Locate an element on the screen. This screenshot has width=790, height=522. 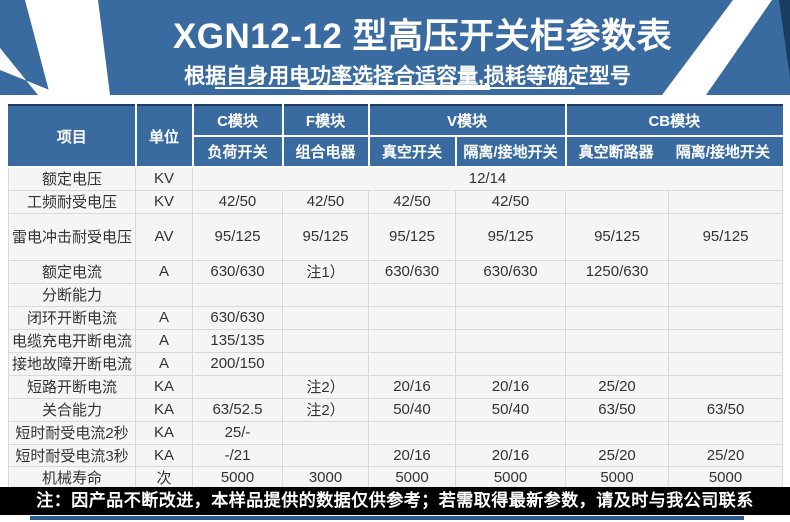
group-header-cb-module: CB模块 is located at coordinates (674, 120).